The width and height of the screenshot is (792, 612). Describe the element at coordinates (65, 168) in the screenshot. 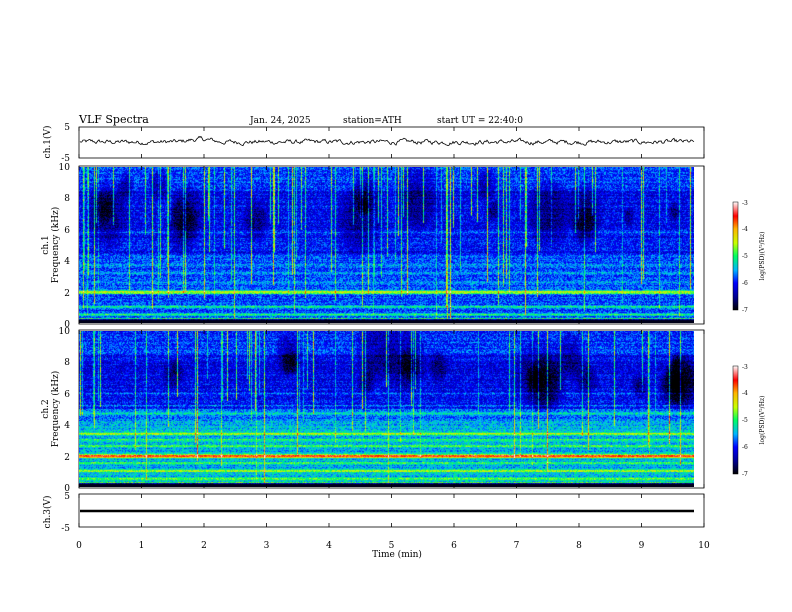

I see `ch1-spec-ytick-10: 10` at that location.